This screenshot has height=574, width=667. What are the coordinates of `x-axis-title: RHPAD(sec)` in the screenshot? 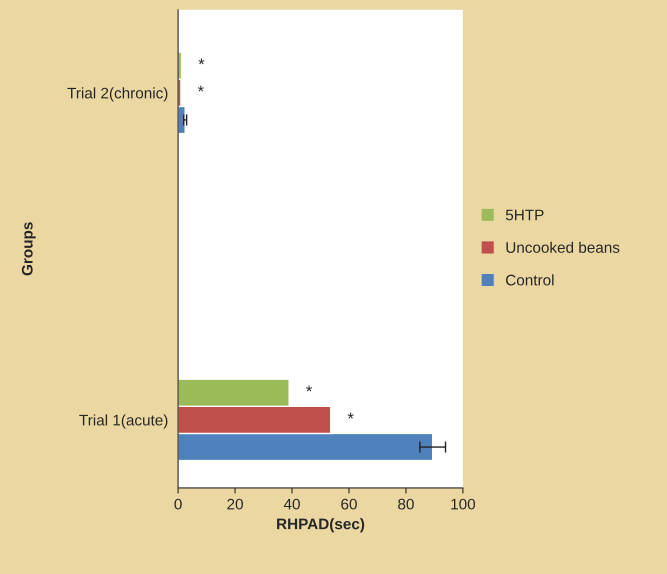 It's located at (320, 525).